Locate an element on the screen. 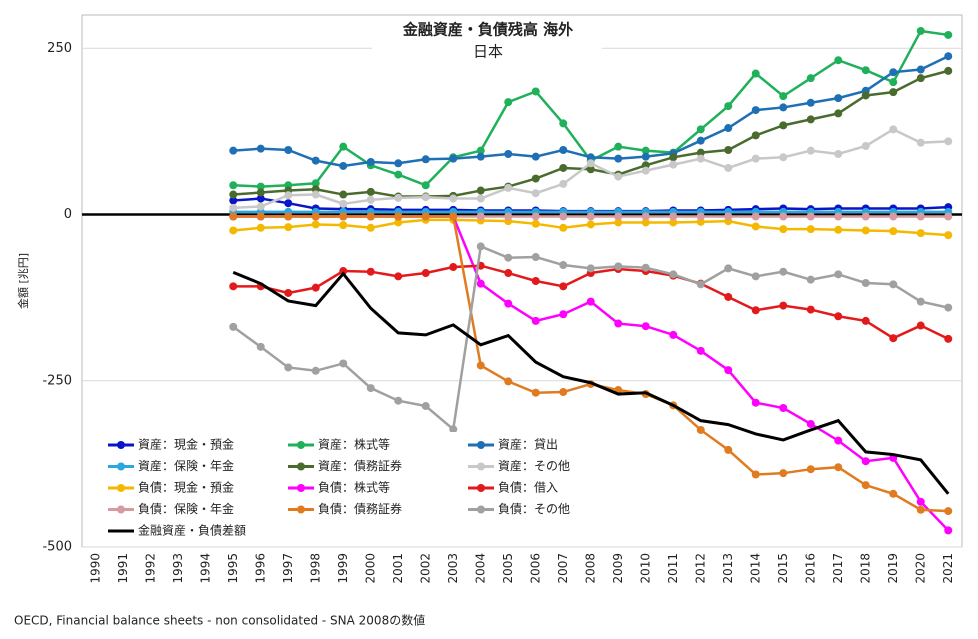 The image size is (978, 639). x-tick-label: 2013 is located at coordinates (728, 568).